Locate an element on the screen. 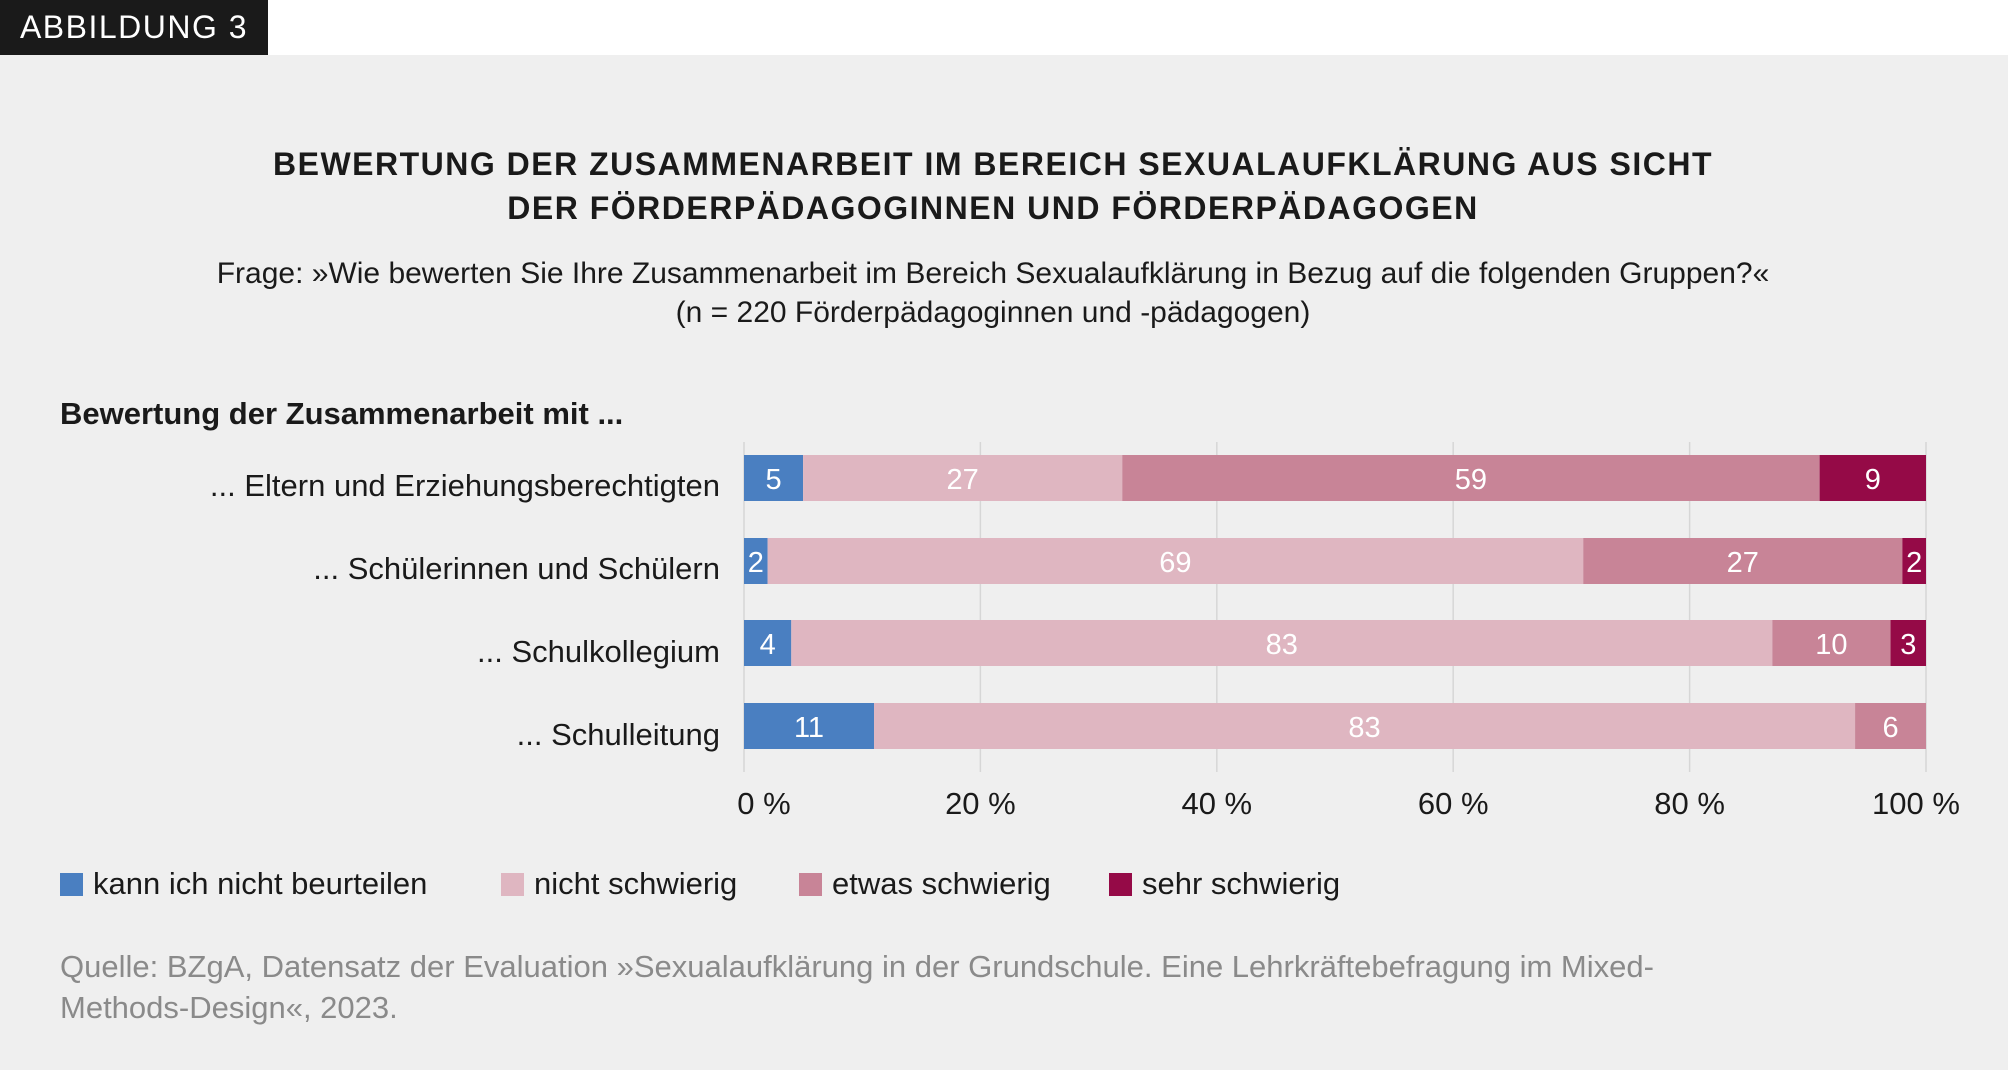 This screenshot has width=2010, height=1070. legend-label: nicht schwierig is located at coordinates (636, 883).